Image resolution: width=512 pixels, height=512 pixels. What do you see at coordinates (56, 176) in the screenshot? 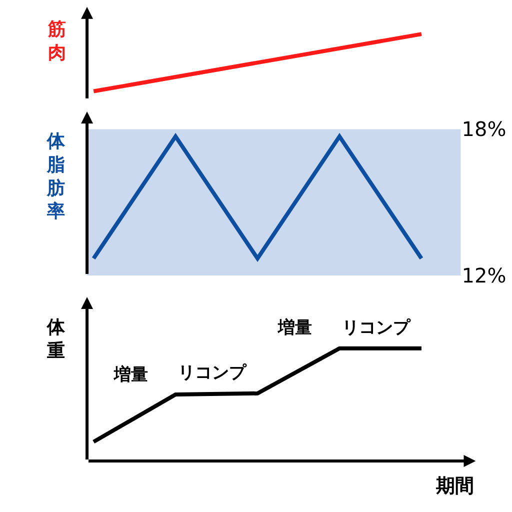
I see `y-axis-title: 体脂肪率` at bounding box center [56, 176].